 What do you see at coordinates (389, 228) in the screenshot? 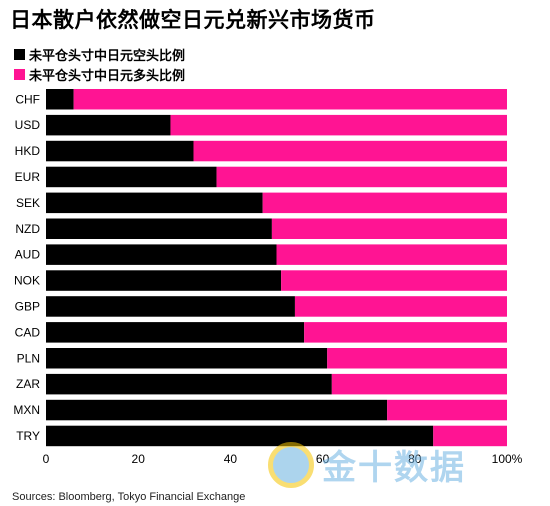
I see `bar-nzd-long` at bounding box center [389, 228].